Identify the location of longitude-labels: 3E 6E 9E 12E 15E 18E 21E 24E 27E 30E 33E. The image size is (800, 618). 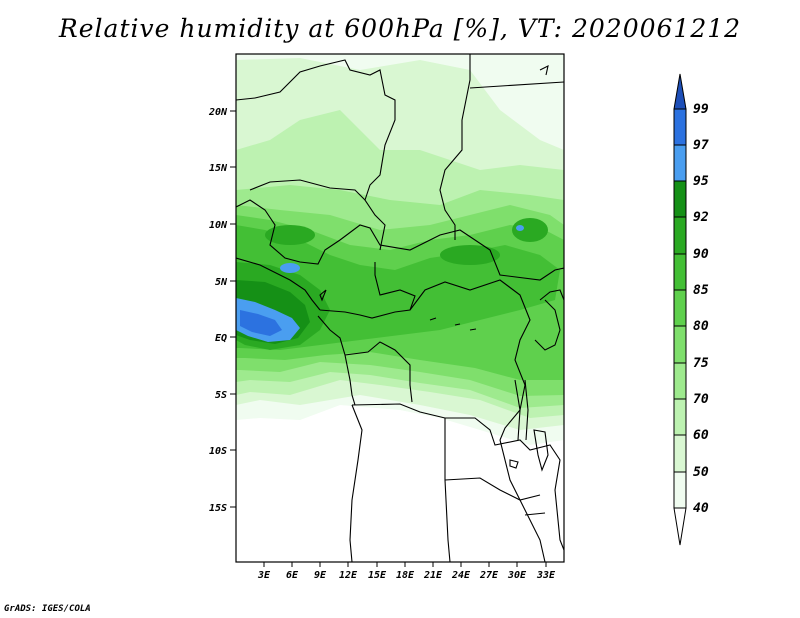
(406, 575).